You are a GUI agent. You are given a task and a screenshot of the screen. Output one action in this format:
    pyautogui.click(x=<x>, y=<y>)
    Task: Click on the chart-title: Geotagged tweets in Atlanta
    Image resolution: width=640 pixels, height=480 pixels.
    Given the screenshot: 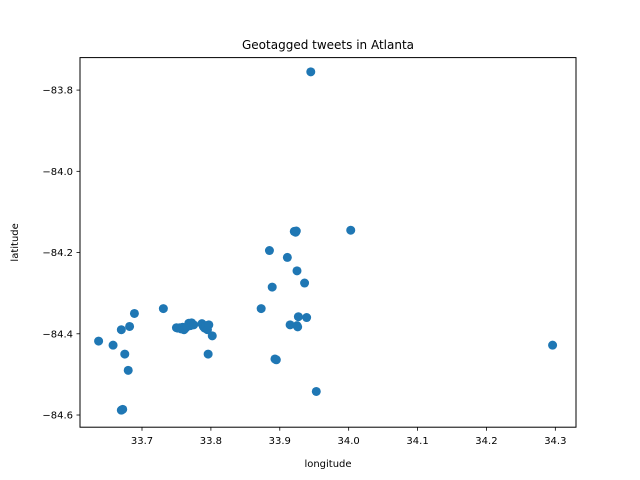 What is the action you would take?
    pyautogui.click(x=328, y=45)
    